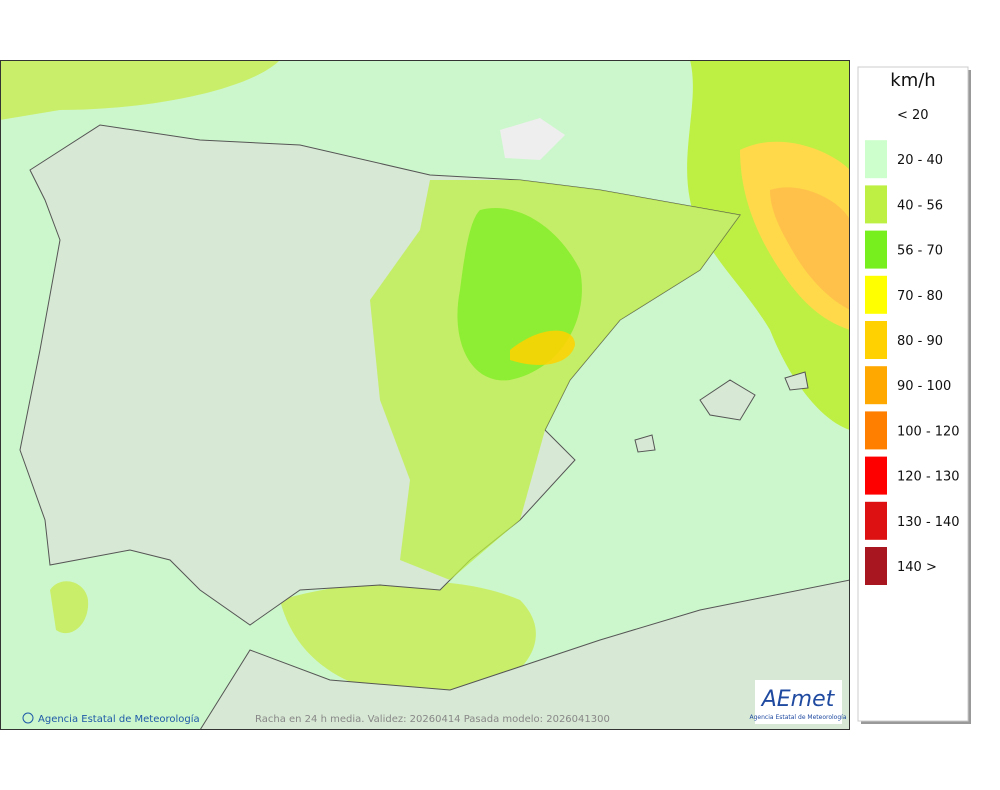 The image size is (1000, 790). I want to click on credit: Agencia Estatal de Meteorología, so click(119, 719).